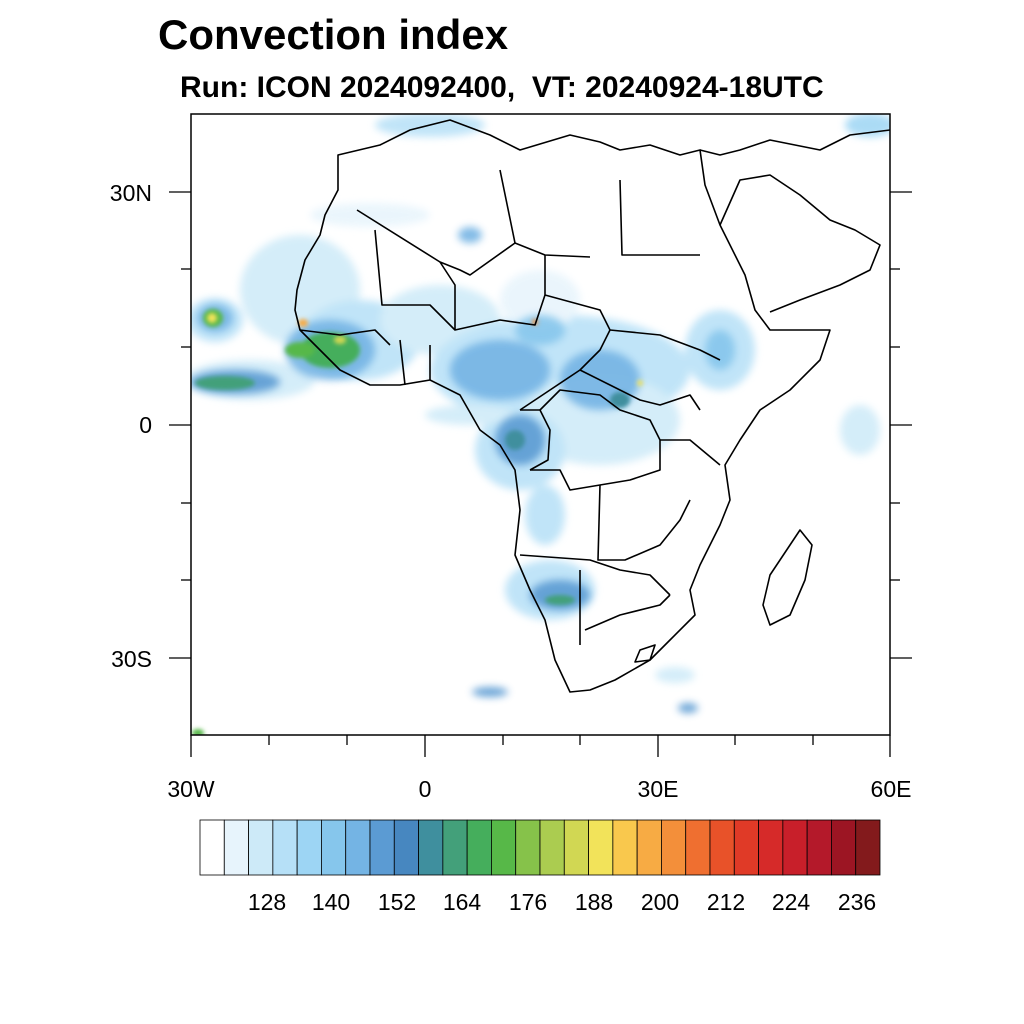  I want to click on colorbar, so click(540, 847).